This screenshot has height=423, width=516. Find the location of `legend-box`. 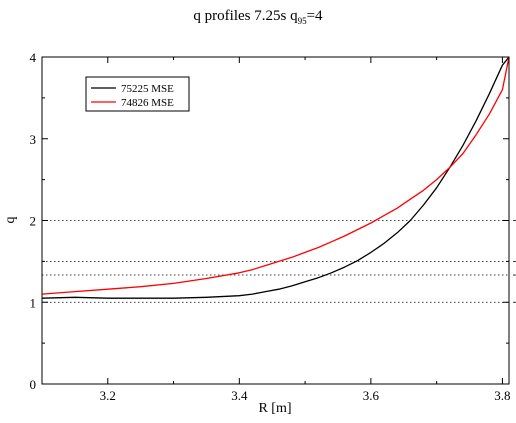

legend-box is located at coordinates (137, 94).